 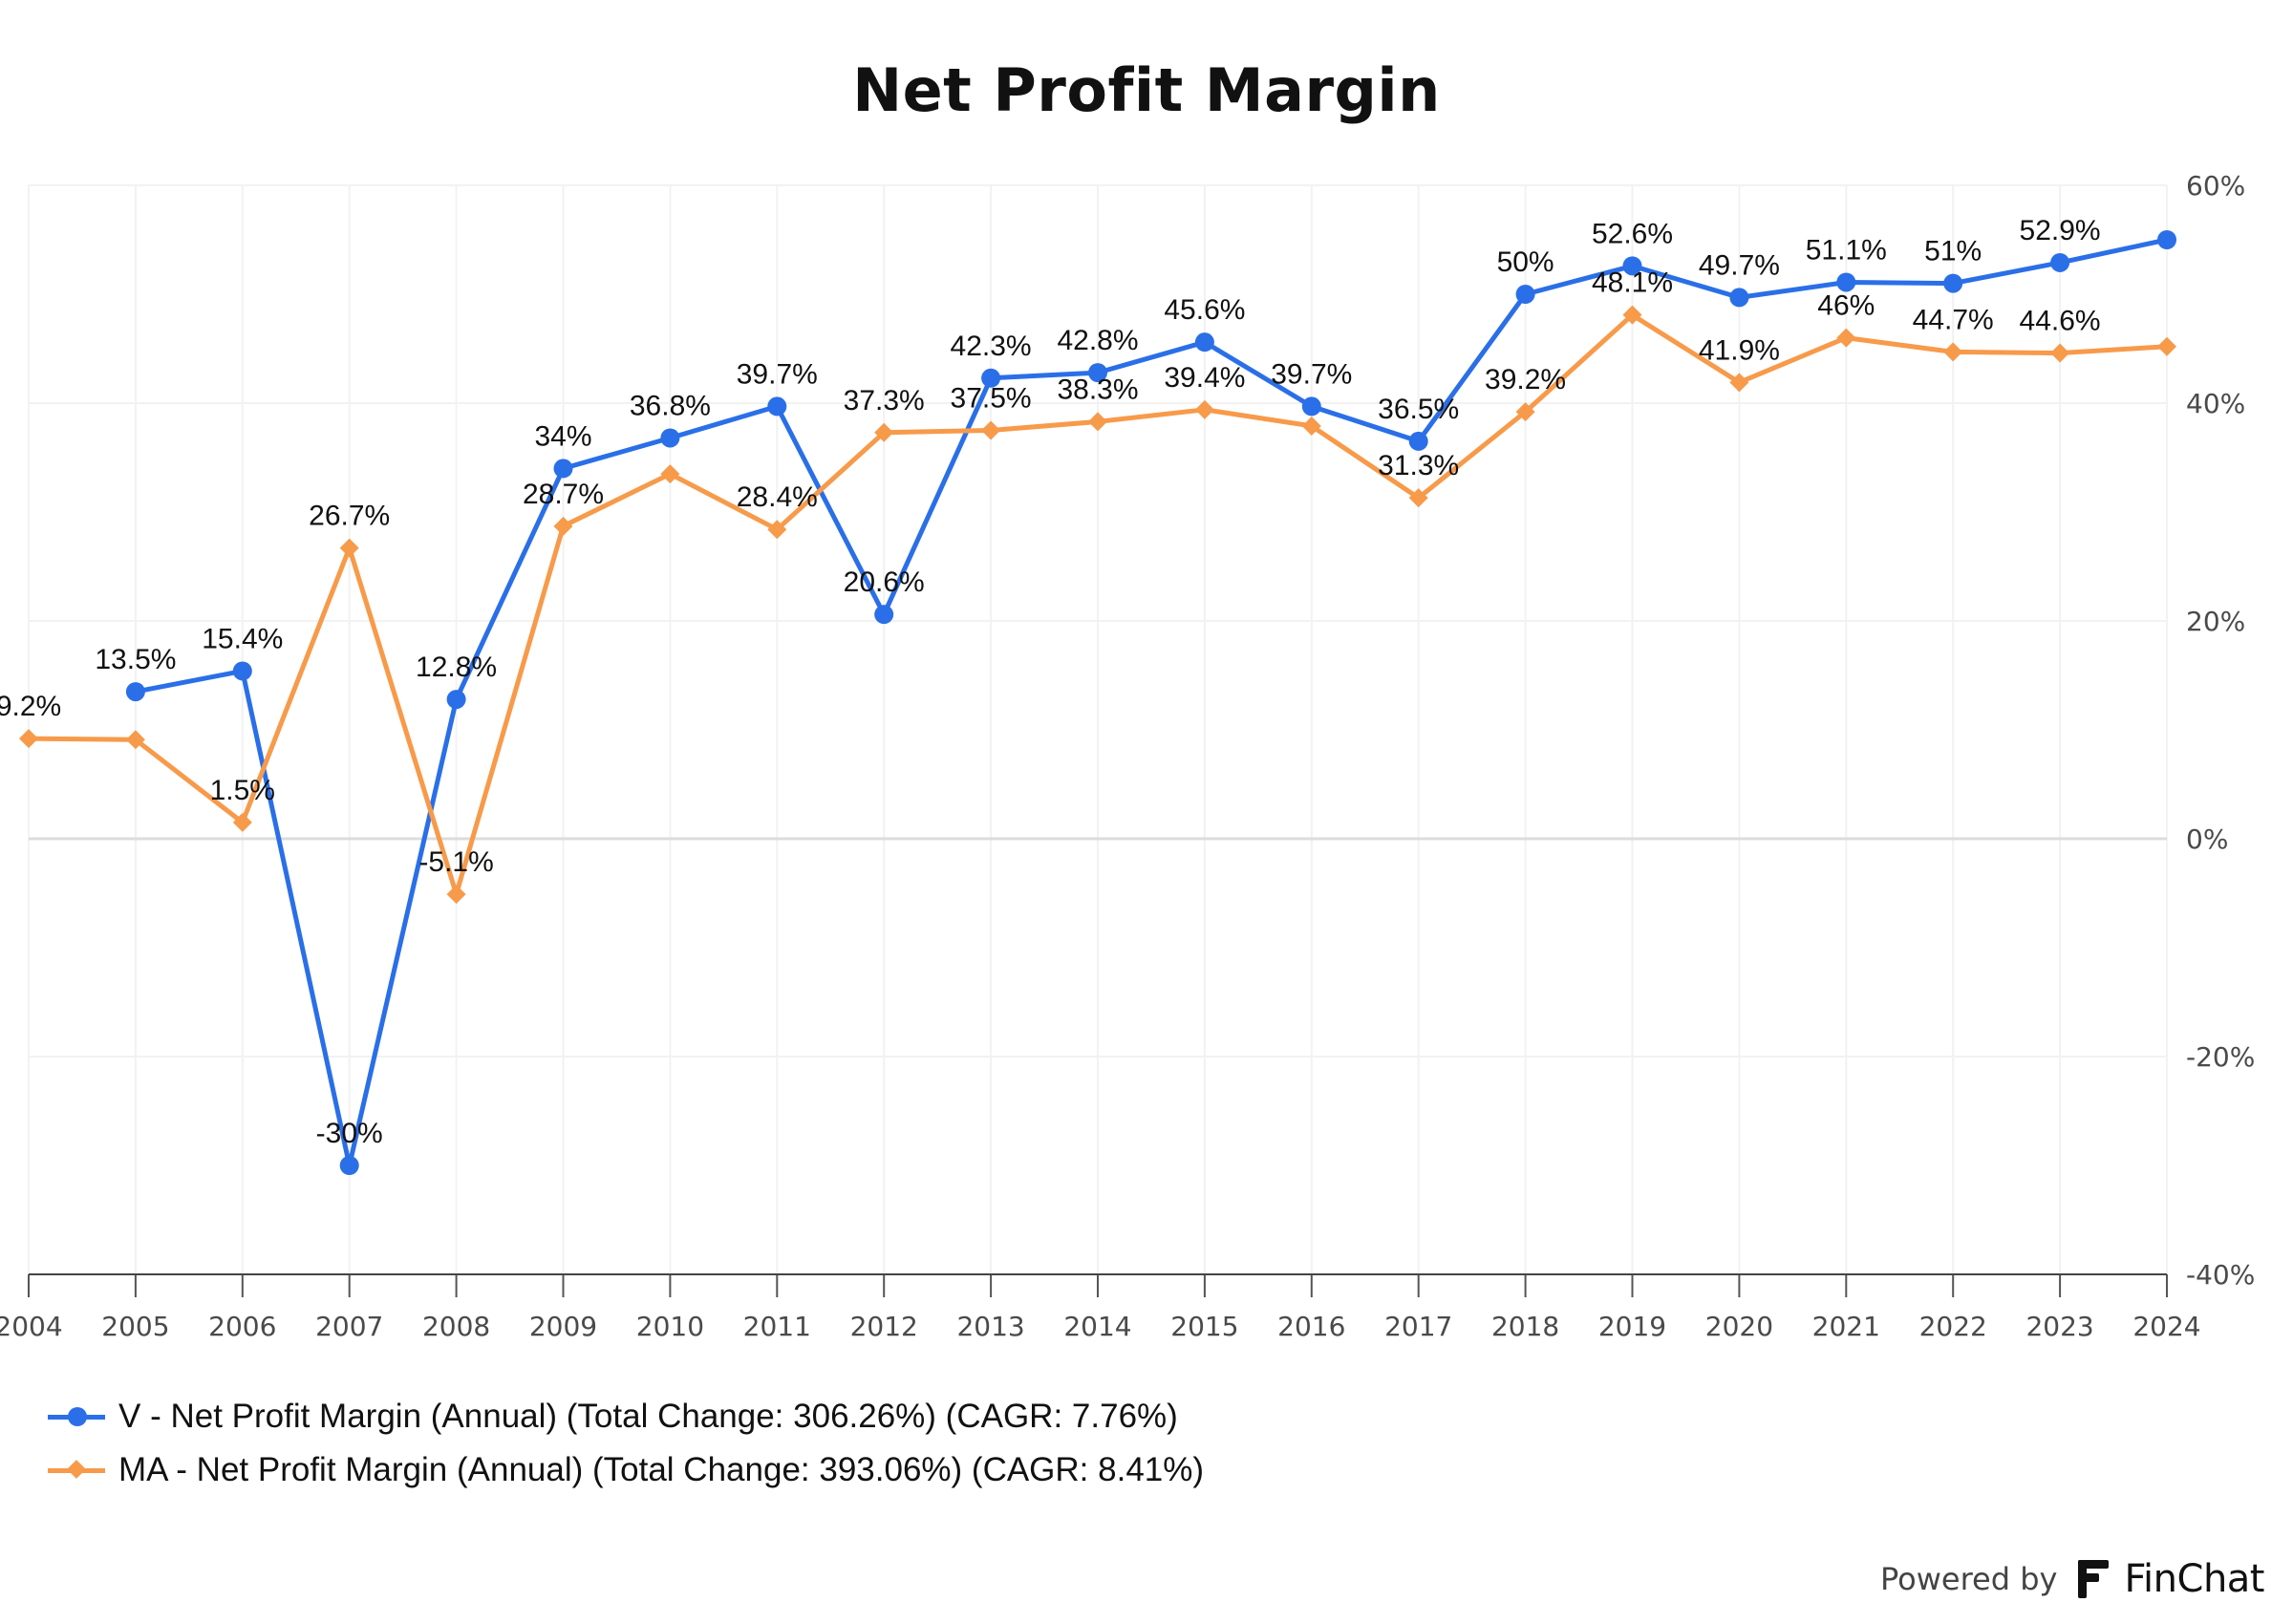 I want to click on x-tick-label: 2011, so click(x=777, y=1327).